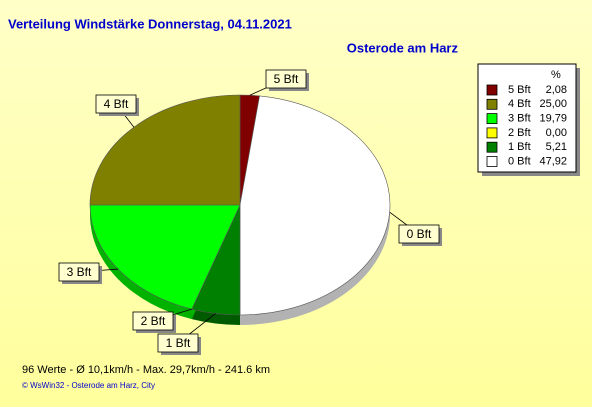  Describe the element at coordinates (553, 161) in the screenshot. I see `legend-value: 47,92` at that location.